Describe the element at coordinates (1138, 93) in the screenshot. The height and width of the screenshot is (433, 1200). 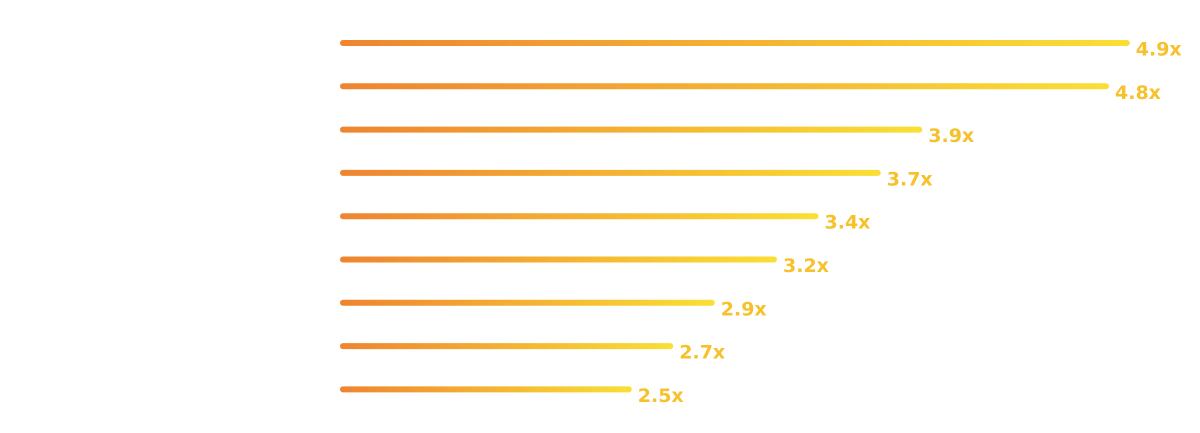
I see `value-label: 4.8x` at that location.